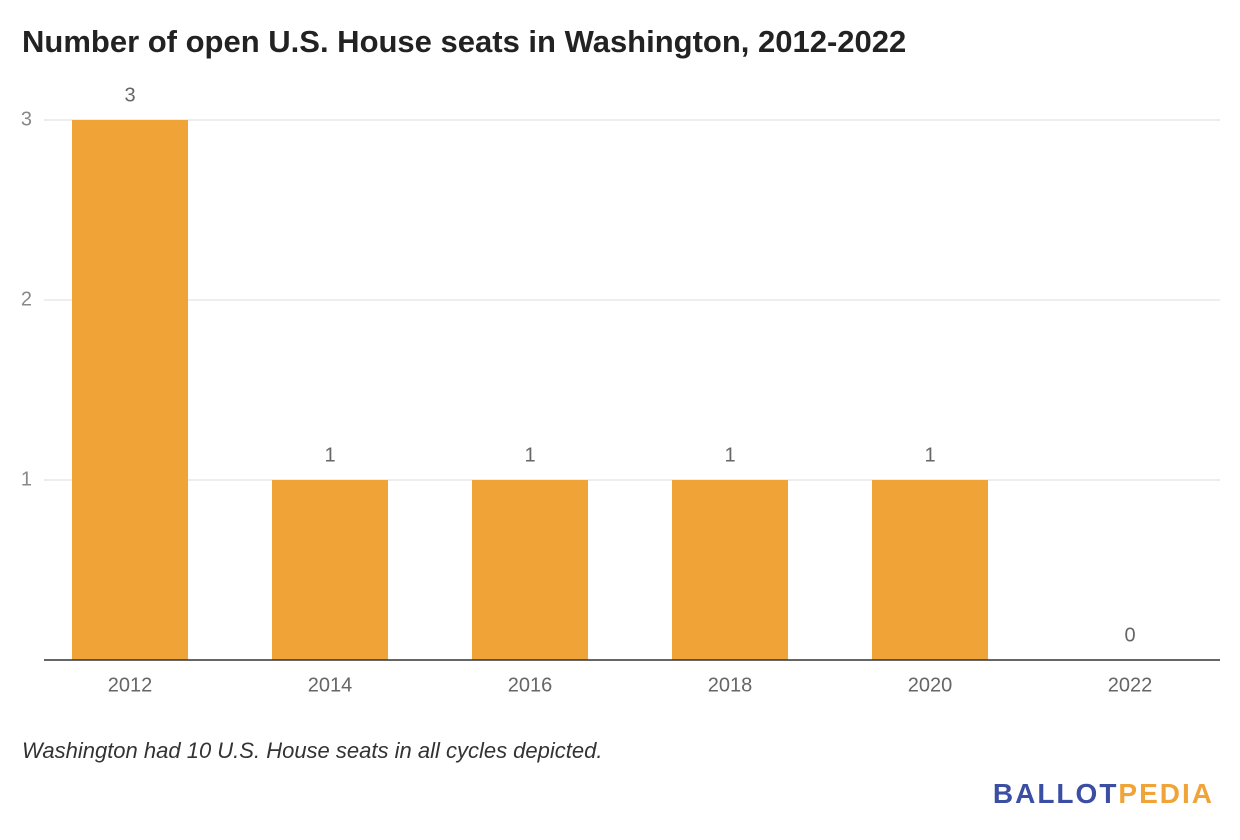 The image size is (1240, 840). What do you see at coordinates (26, 119) in the screenshot?
I see `y-tick-label: 3` at bounding box center [26, 119].